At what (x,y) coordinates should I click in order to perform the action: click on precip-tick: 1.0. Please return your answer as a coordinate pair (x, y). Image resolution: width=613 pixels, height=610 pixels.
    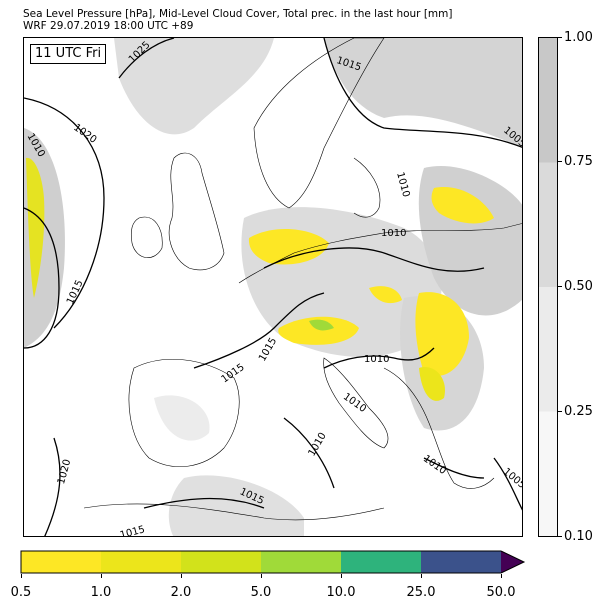
    Looking at the image, I should click on (101, 589).